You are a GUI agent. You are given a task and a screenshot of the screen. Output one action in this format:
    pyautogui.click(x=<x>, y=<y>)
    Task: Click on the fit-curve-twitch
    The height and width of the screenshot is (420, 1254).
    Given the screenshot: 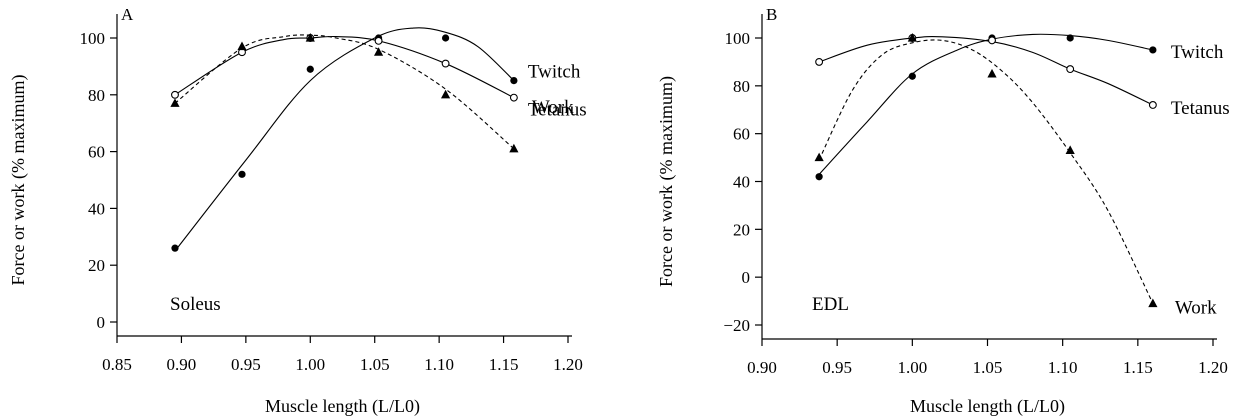 What is the action you would take?
    pyautogui.click(x=985, y=104)
    